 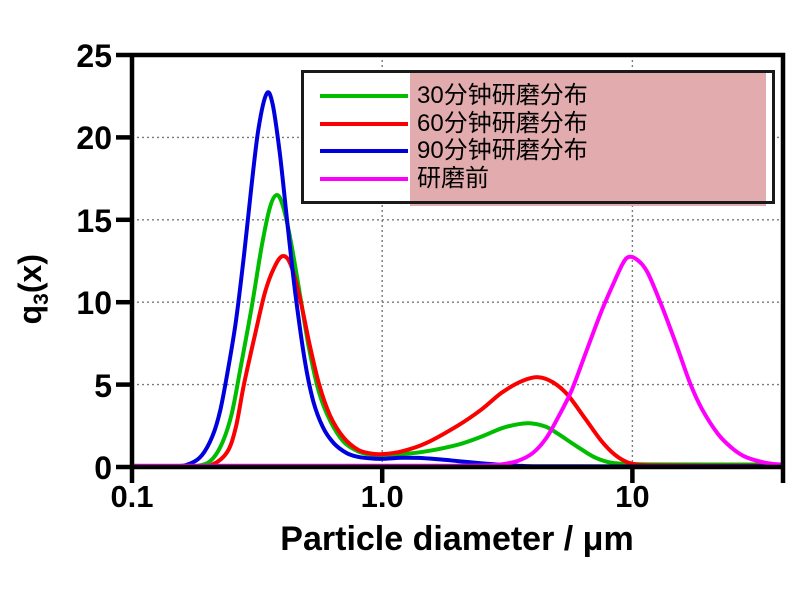 What do you see at coordinates (103, 385) in the screenshot?
I see `y-tick-label-5: 5` at bounding box center [103, 385].